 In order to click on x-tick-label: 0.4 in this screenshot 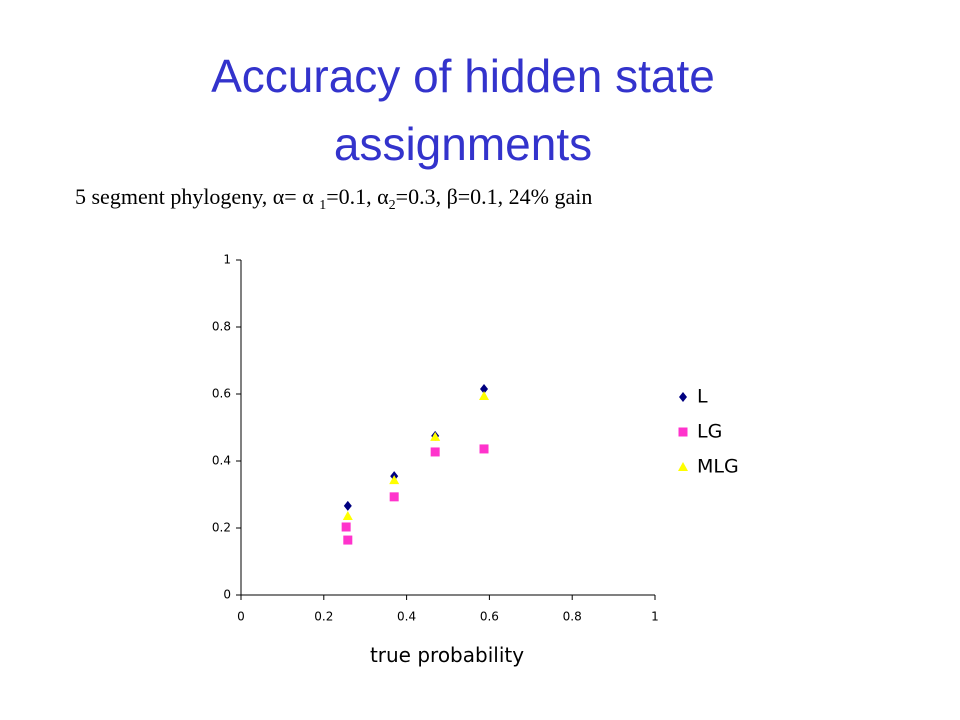, I will do `click(406, 617)`.